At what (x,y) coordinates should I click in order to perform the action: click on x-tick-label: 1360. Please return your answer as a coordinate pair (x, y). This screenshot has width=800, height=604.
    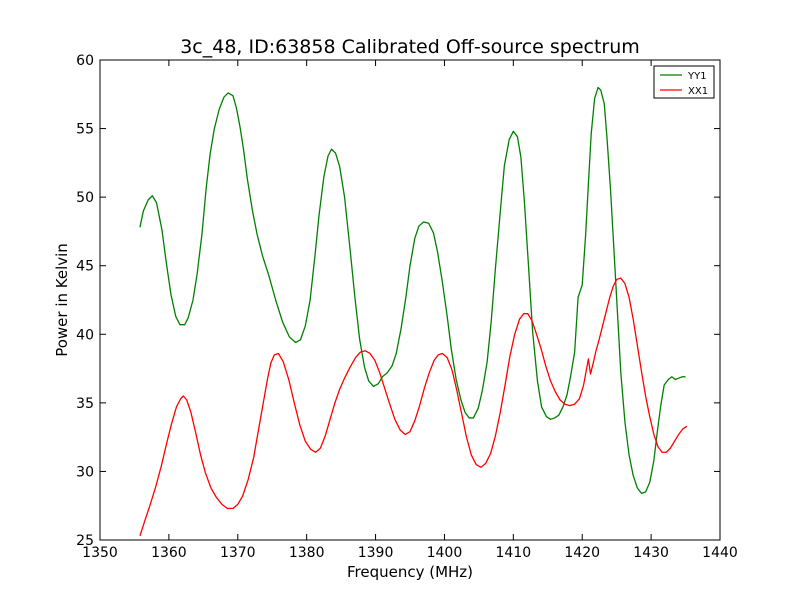
    Looking at the image, I should click on (169, 553).